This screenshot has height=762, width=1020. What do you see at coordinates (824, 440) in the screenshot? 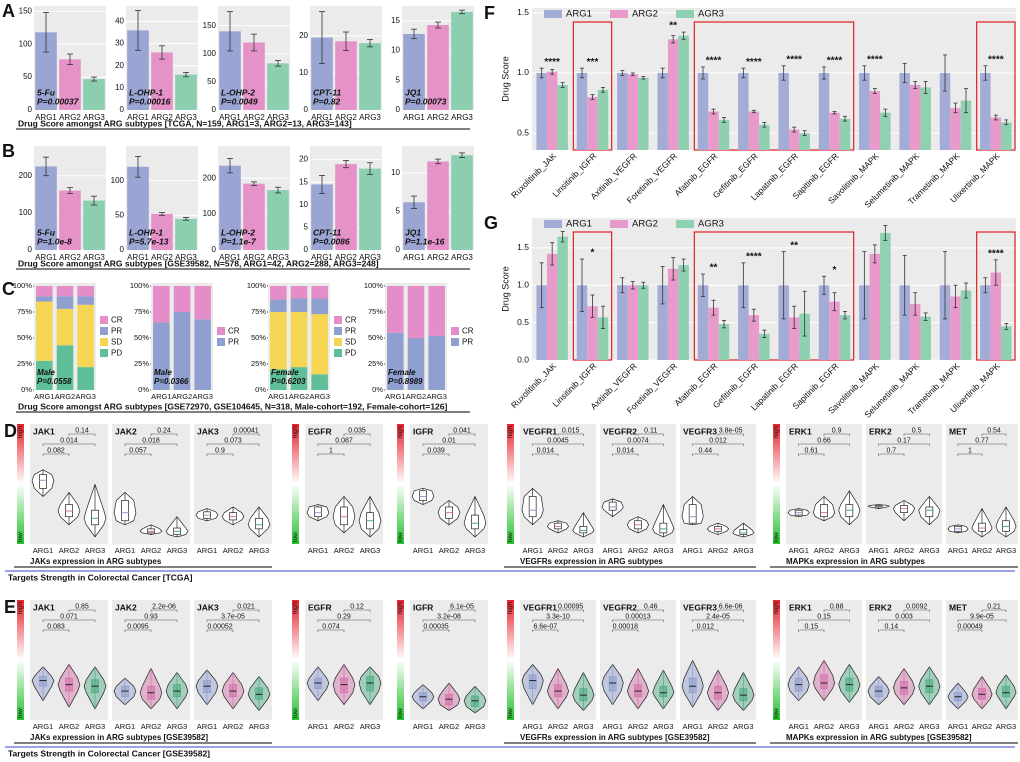
I see `p-value: 0.66` at bounding box center [824, 440].